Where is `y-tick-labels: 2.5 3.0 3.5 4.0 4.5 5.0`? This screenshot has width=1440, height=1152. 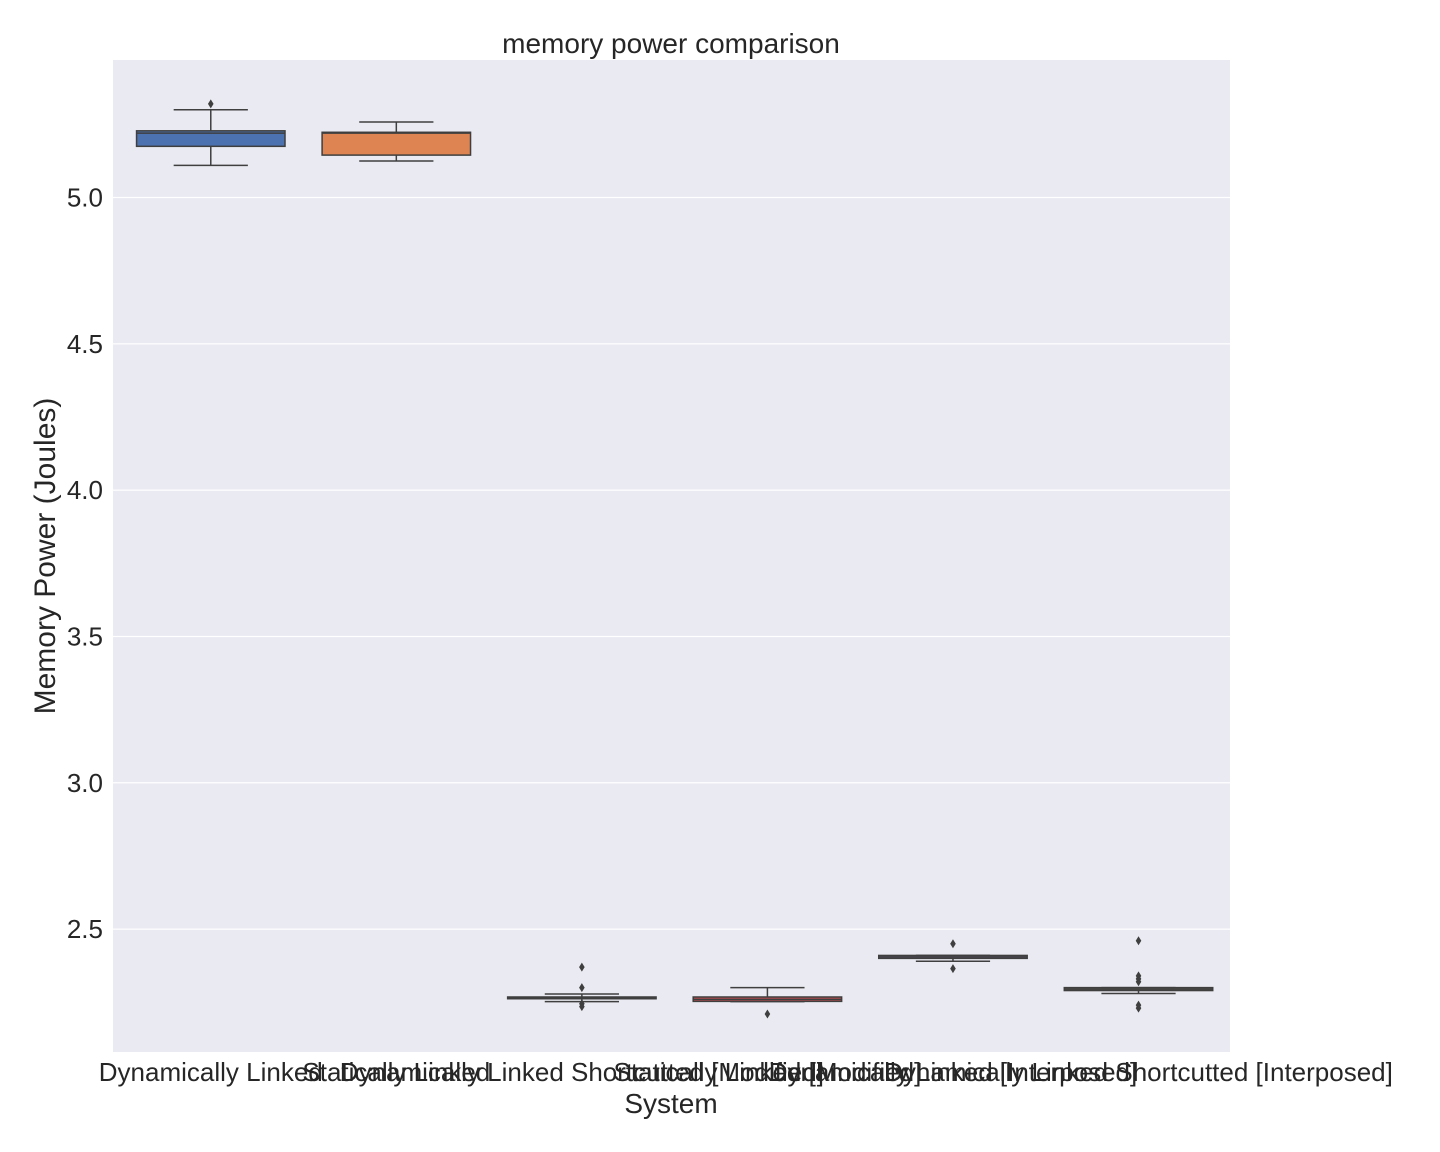
y-tick-labels: 2.5 3.0 3.5 4.0 4.5 5.0 is located at coordinates (85, 564).